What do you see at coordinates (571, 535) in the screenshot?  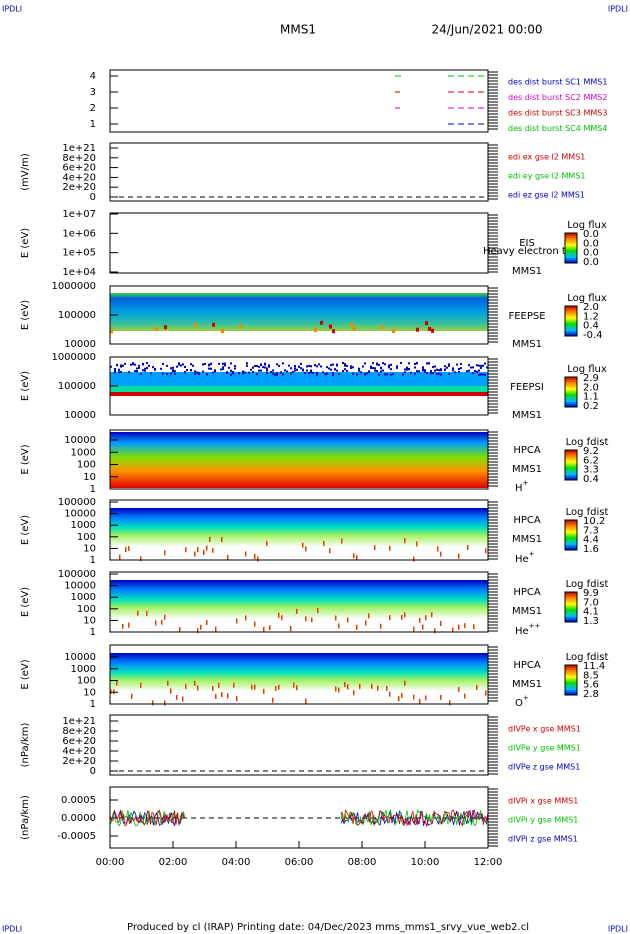 I see `colorbar` at bounding box center [571, 535].